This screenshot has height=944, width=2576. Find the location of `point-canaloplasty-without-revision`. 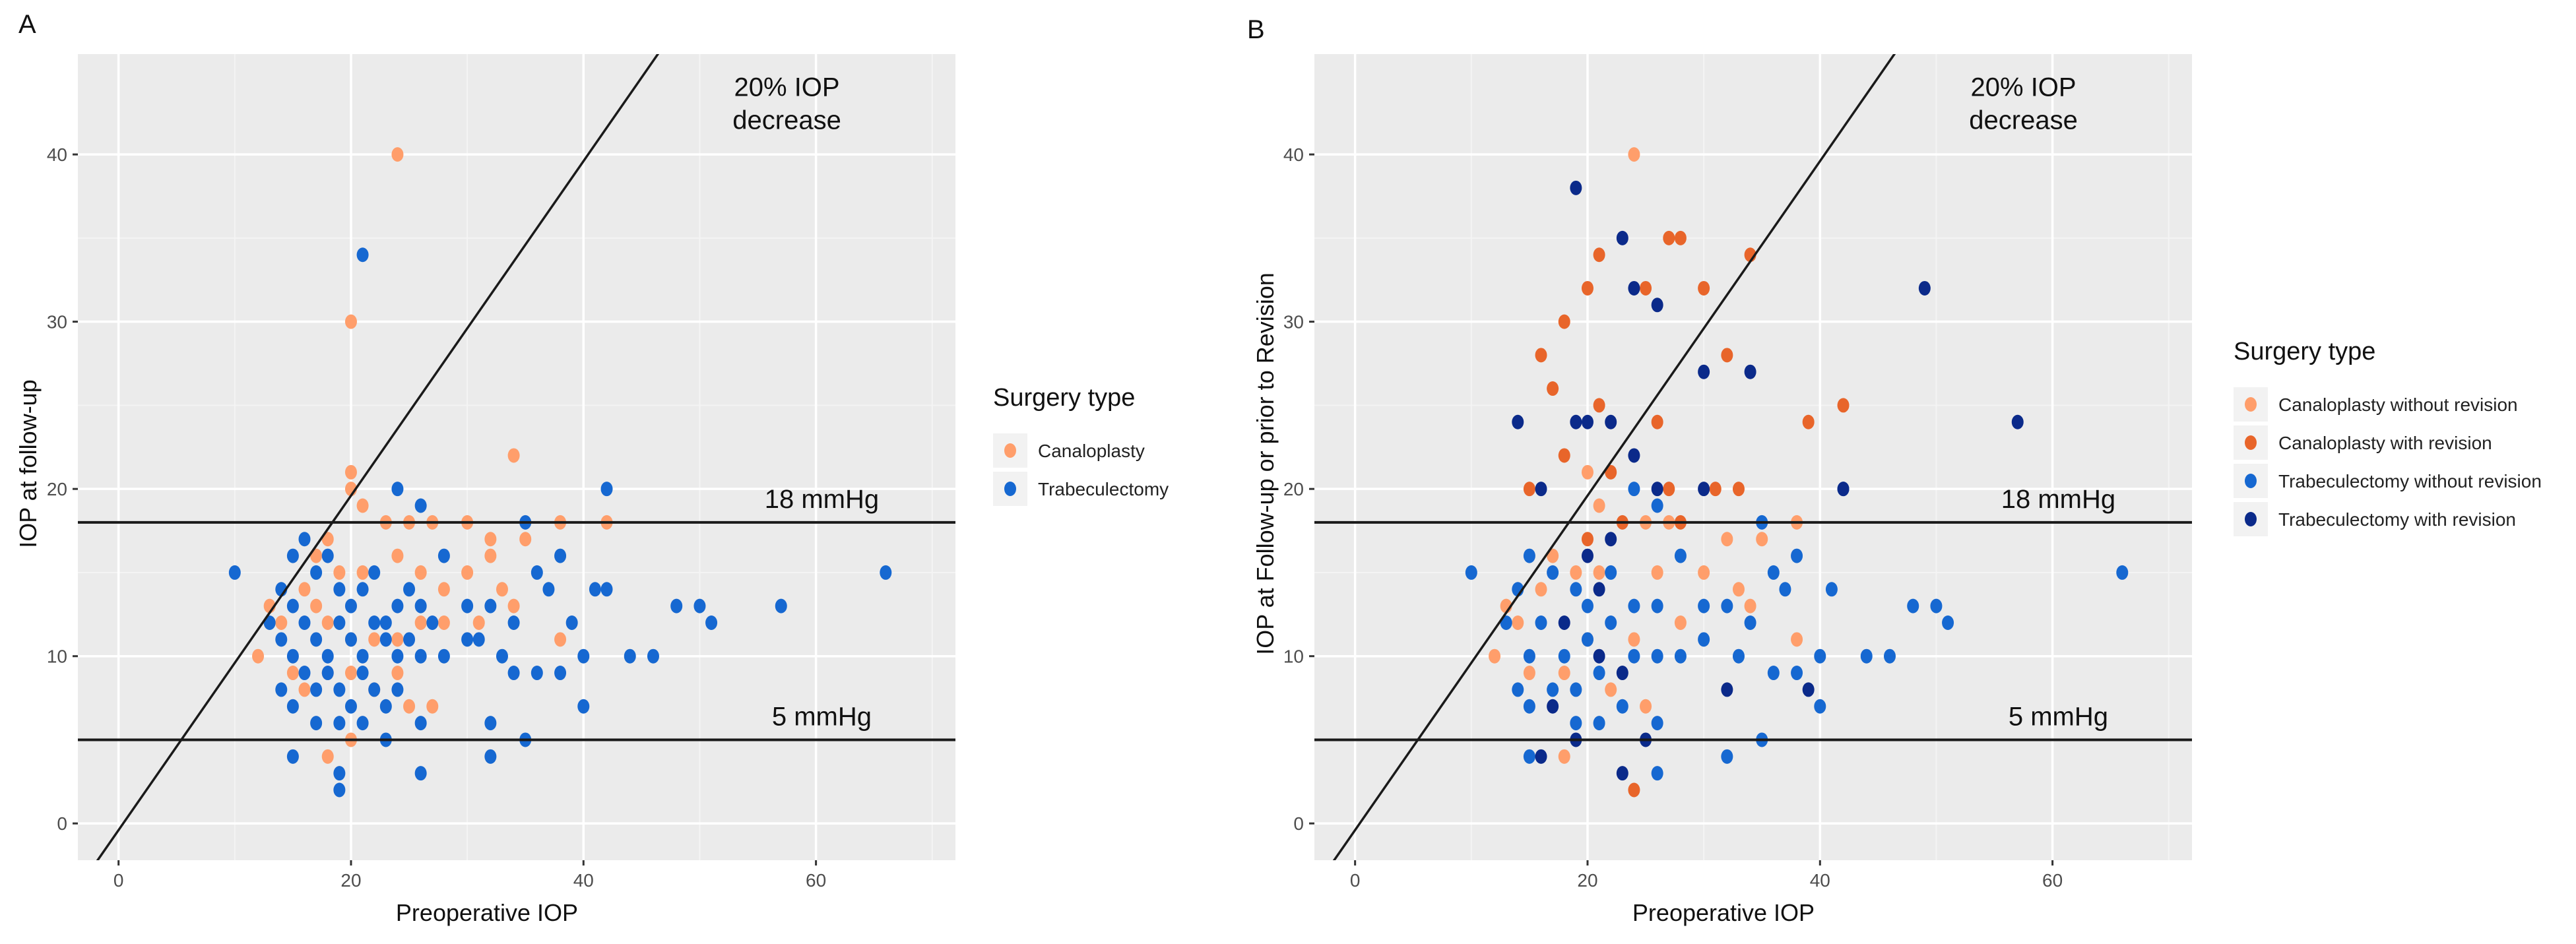

point-canaloplasty-without-revision is located at coordinates (1634, 639).